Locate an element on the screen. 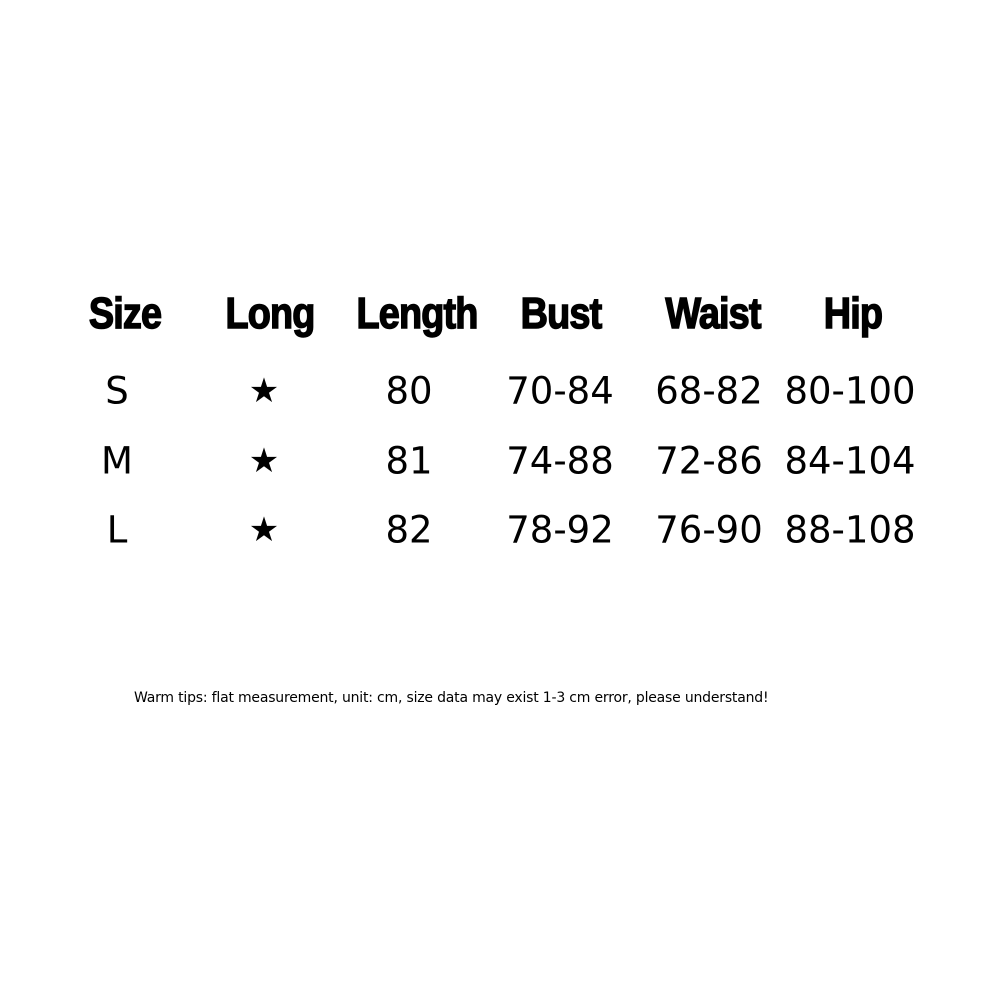  column-header-label: Size is located at coordinates (125, 313).